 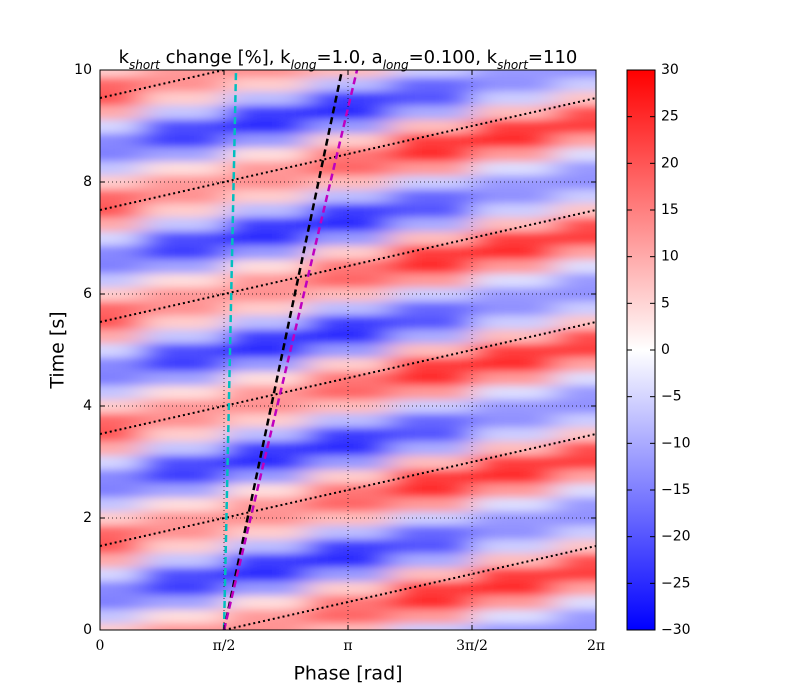 What do you see at coordinates (671, 397) in the screenshot?
I see `colorbar-label: −5` at bounding box center [671, 397].